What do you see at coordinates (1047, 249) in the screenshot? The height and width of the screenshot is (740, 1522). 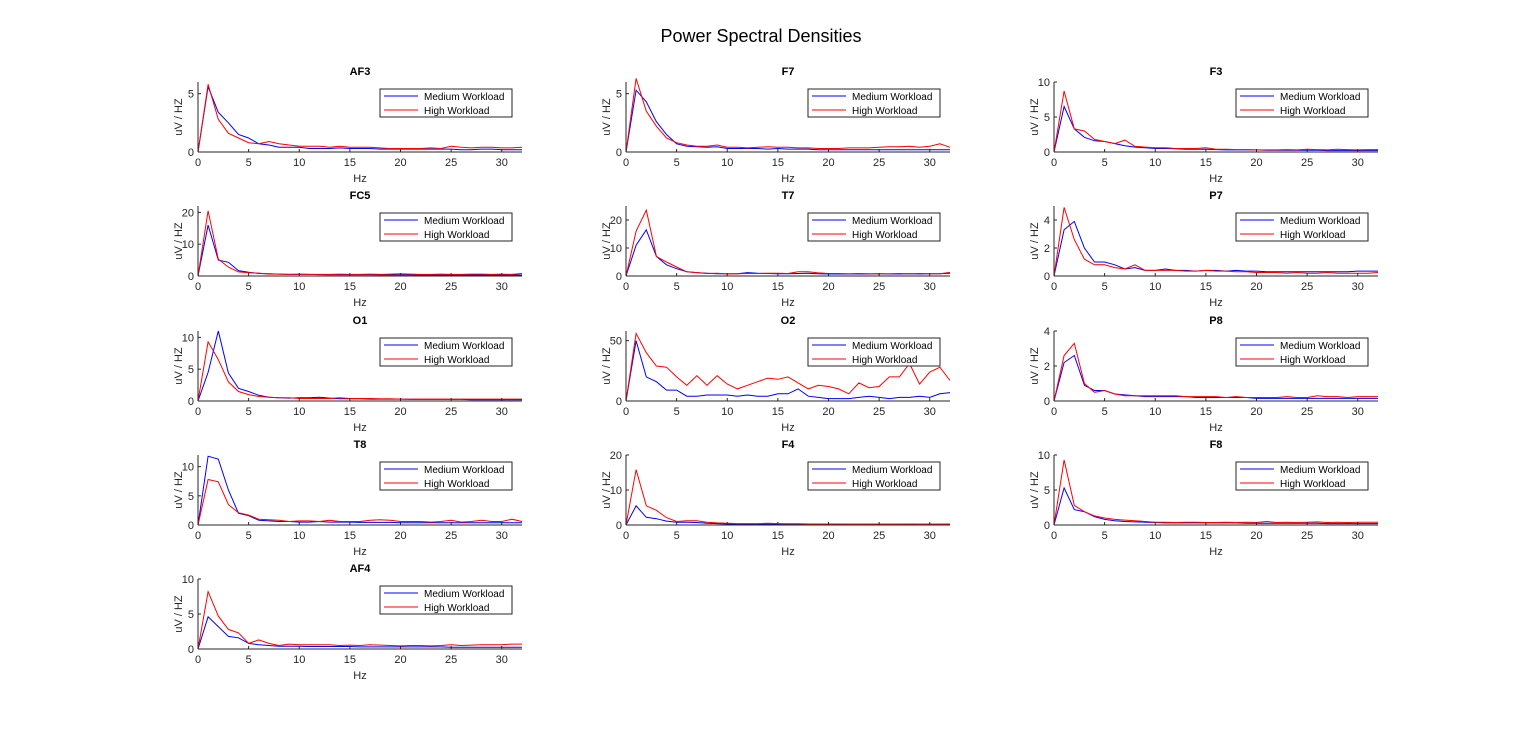 I see `y-tick-label: 2` at bounding box center [1047, 249].